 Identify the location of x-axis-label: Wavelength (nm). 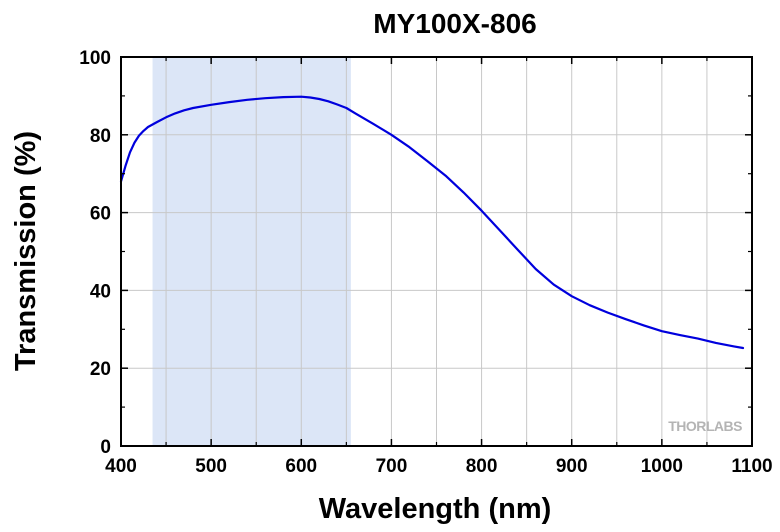
(435, 509).